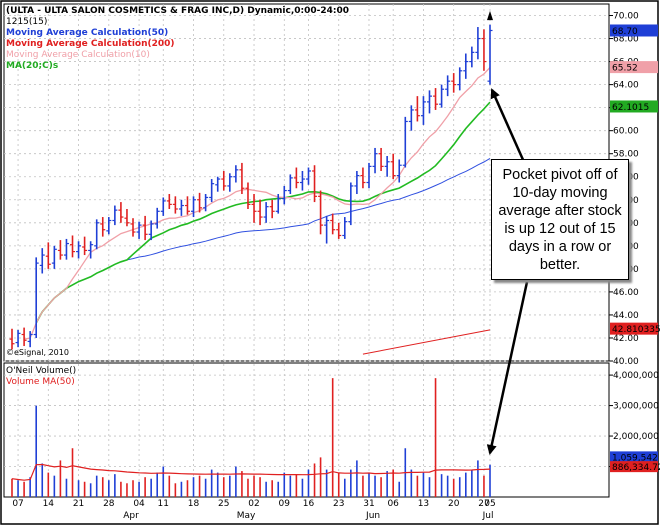  What do you see at coordinates (32, 66) in the screenshot?
I see `ma20-label: MA(20;C)s` at bounding box center [32, 66].